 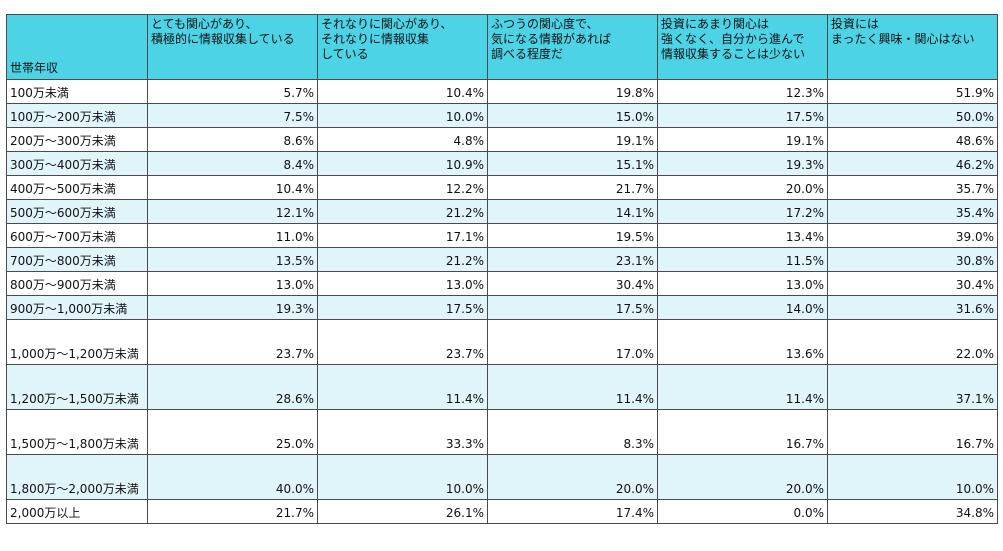 I want to click on percentage-cell: 14.1%, so click(x=572, y=211).